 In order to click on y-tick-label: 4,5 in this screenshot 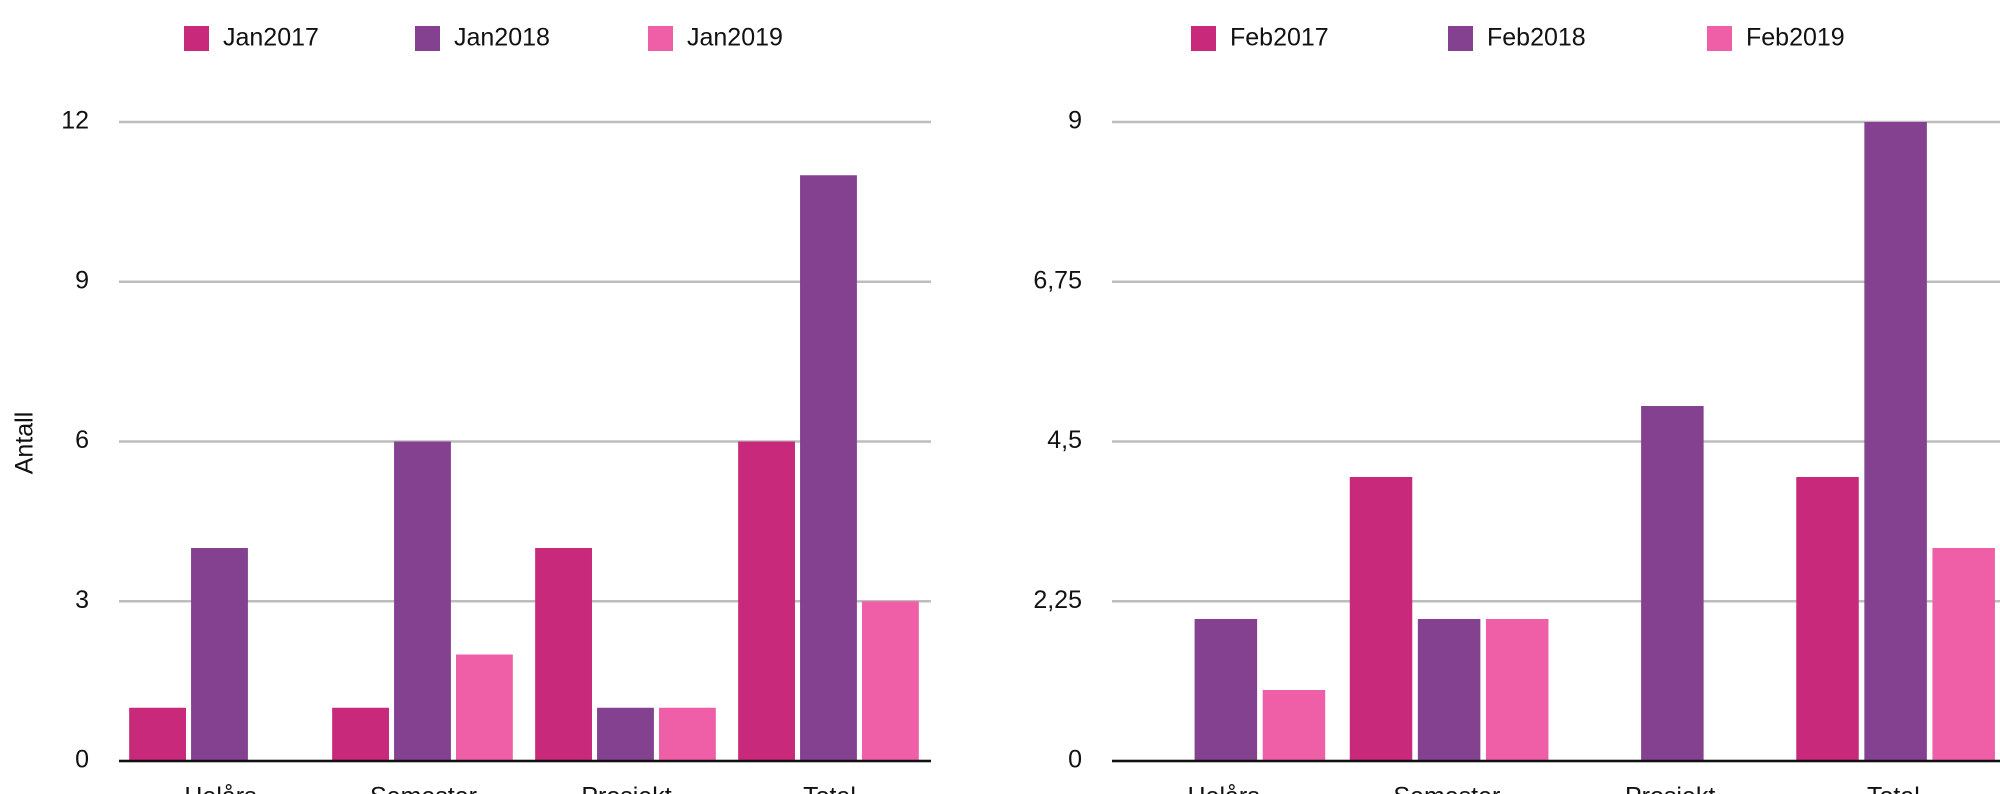, I will do `click(1064, 440)`.